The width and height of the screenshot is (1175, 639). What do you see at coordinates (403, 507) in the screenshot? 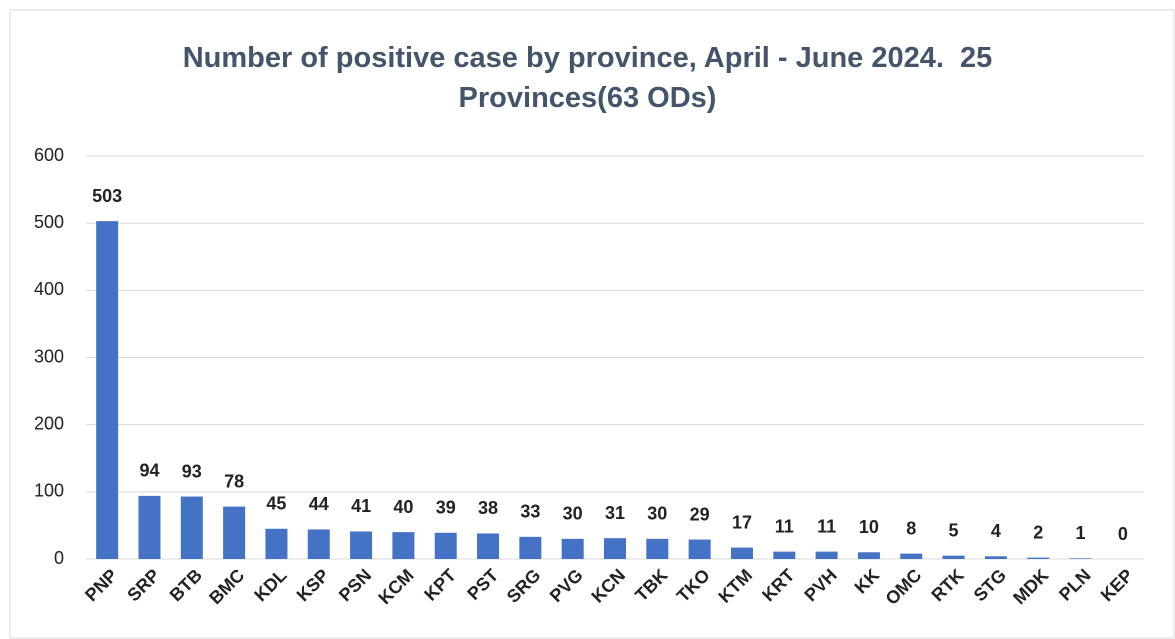
I see `value-label: 40` at bounding box center [403, 507].